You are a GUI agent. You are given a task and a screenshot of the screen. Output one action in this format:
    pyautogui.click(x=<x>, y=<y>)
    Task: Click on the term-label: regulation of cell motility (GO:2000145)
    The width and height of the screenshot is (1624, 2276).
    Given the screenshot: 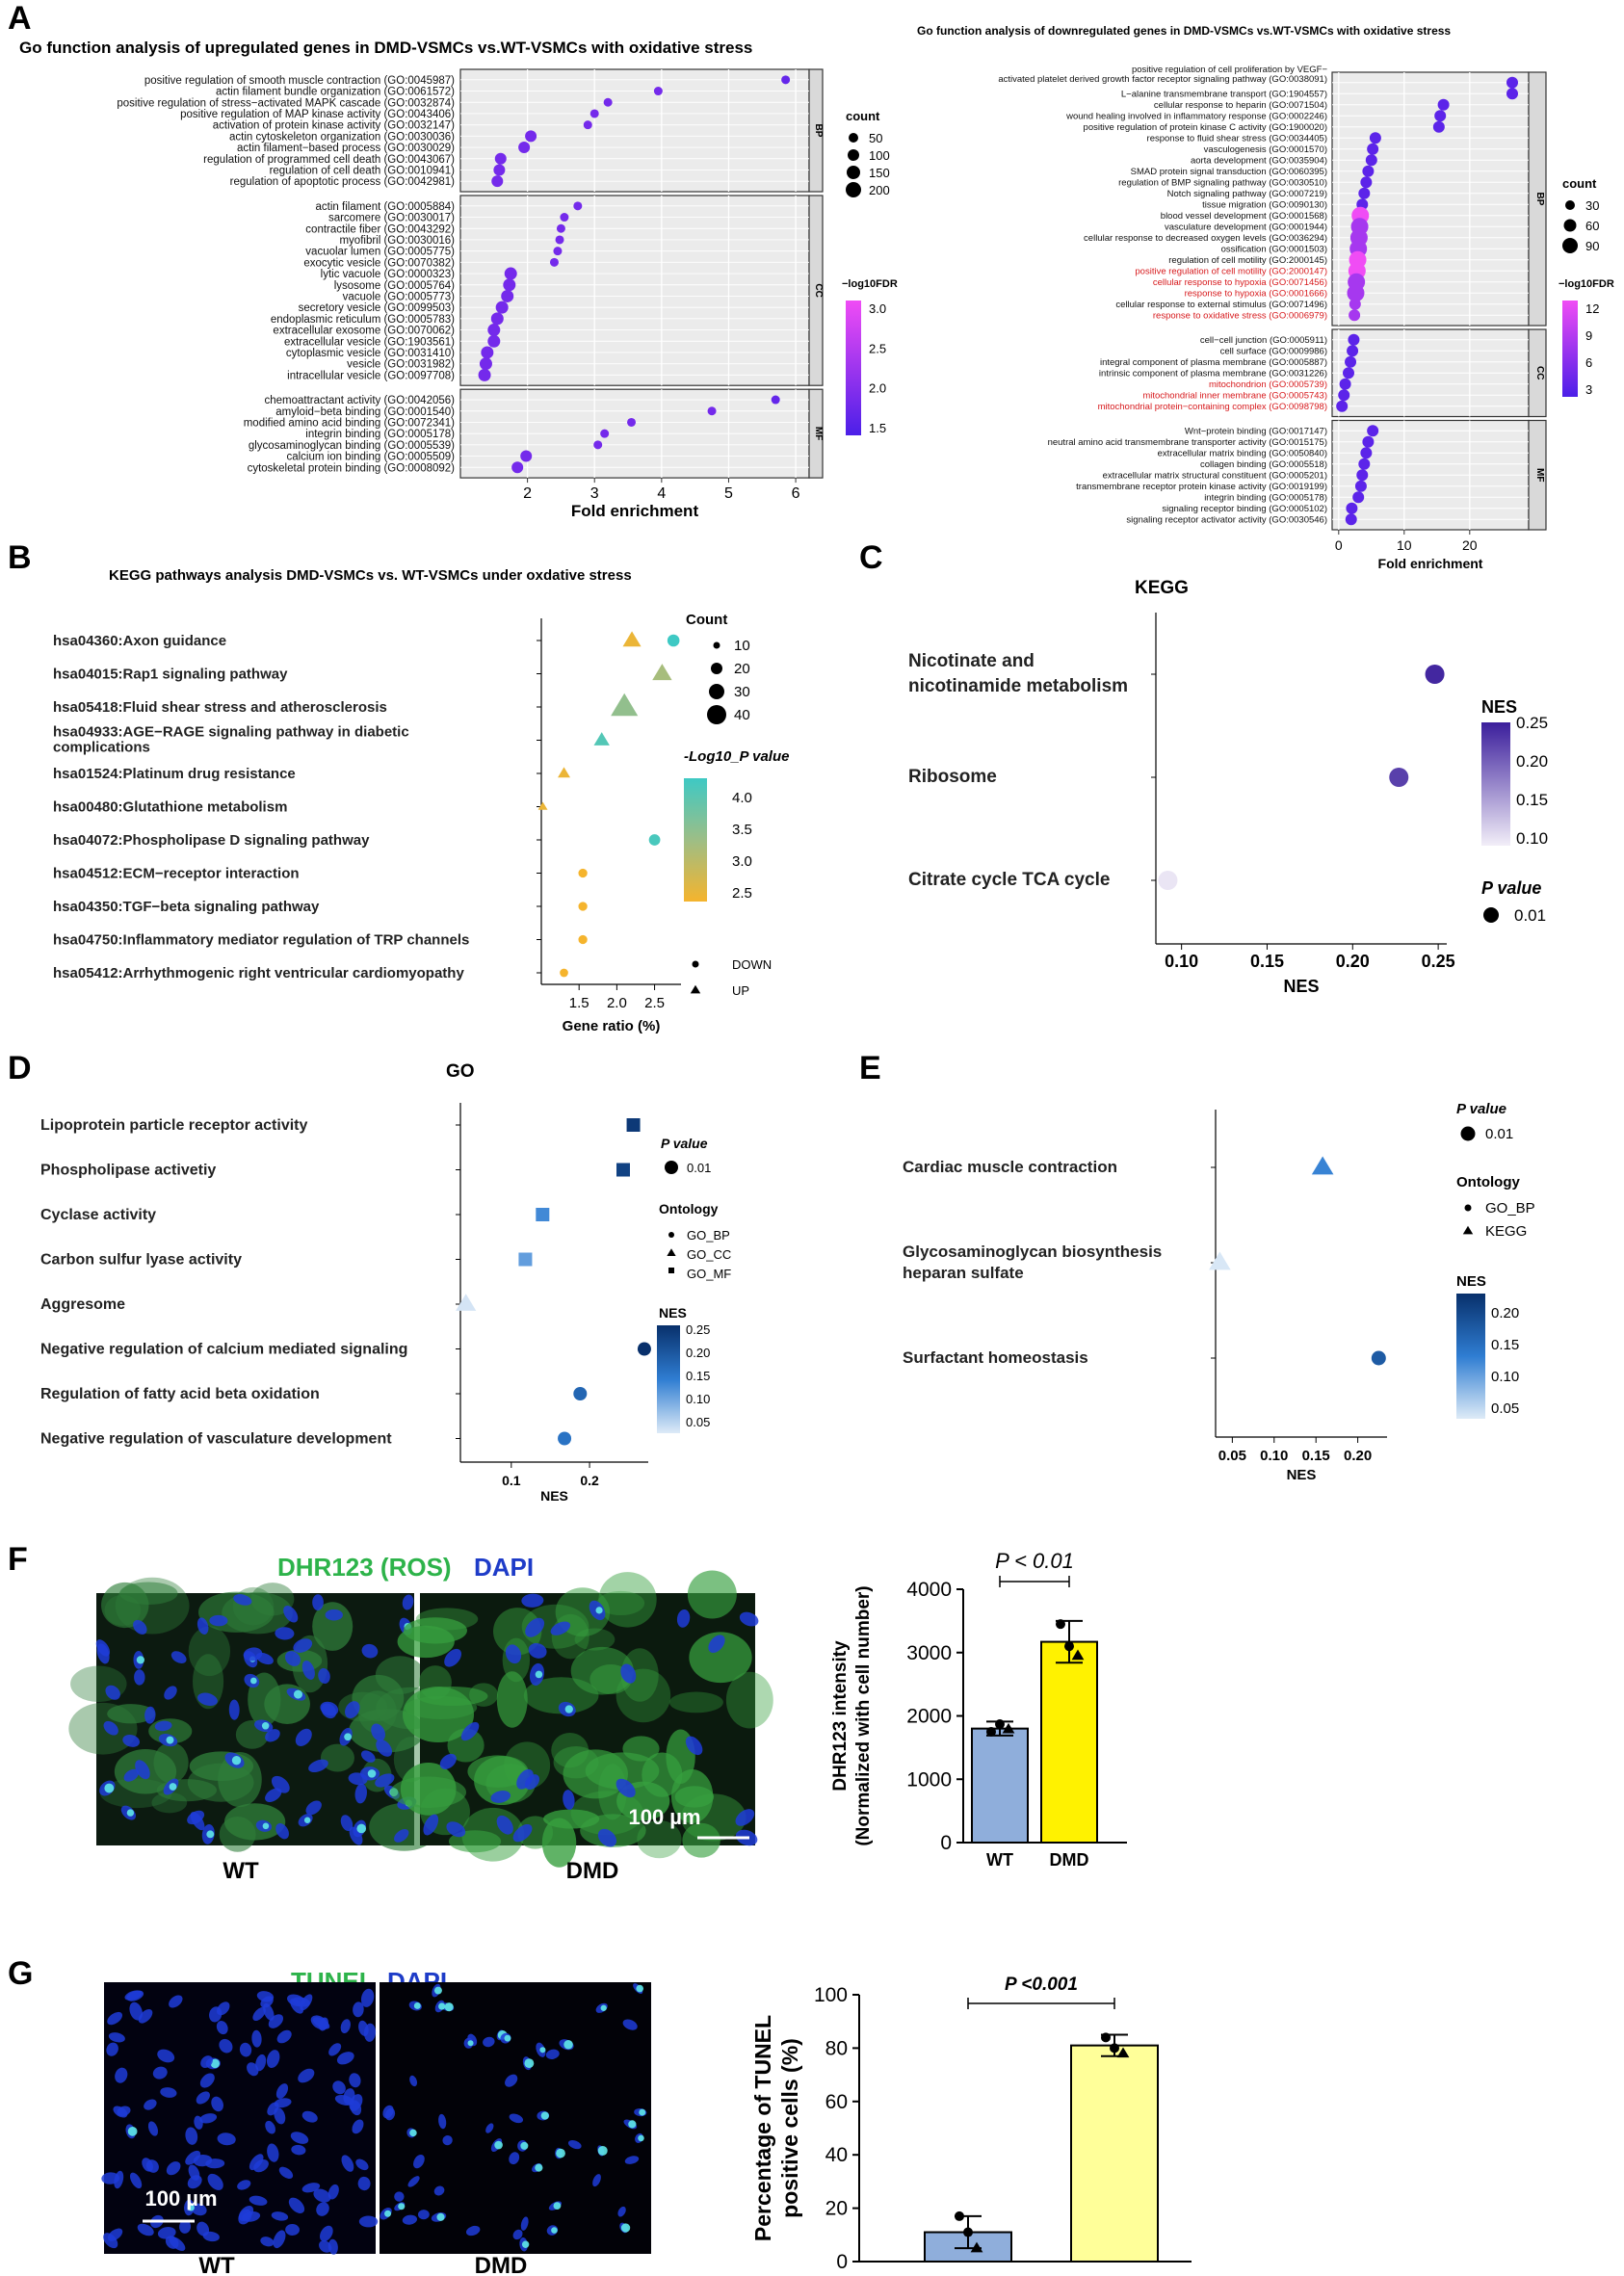 What is the action you would take?
    pyautogui.click(x=1247, y=260)
    